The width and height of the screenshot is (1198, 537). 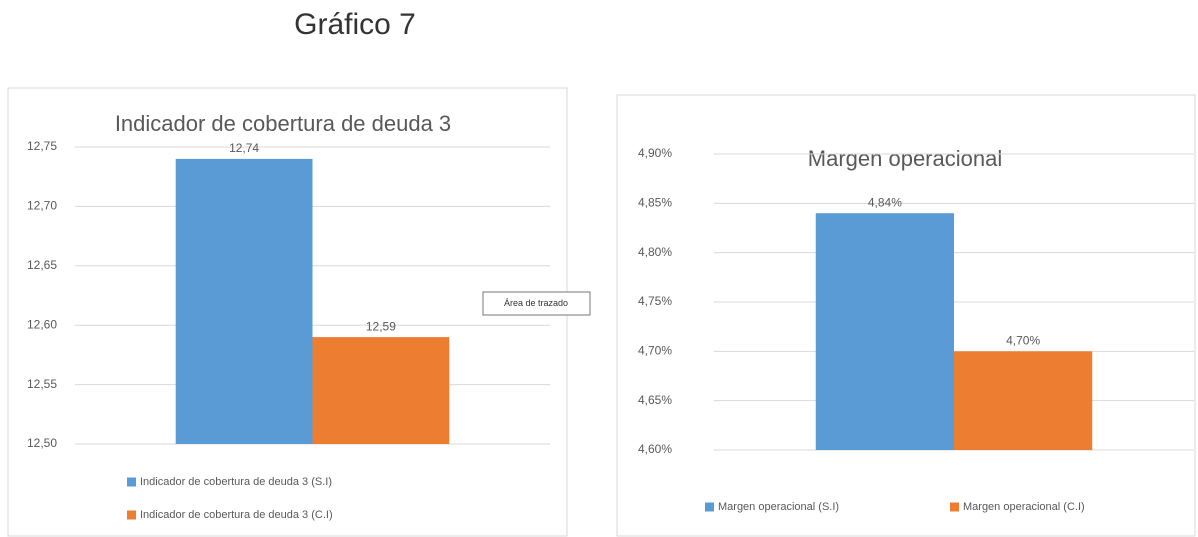 What do you see at coordinates (655, 449) in the screenshot?
I see `y-tick-label: 4,60%` at bounding box center [655, 449].